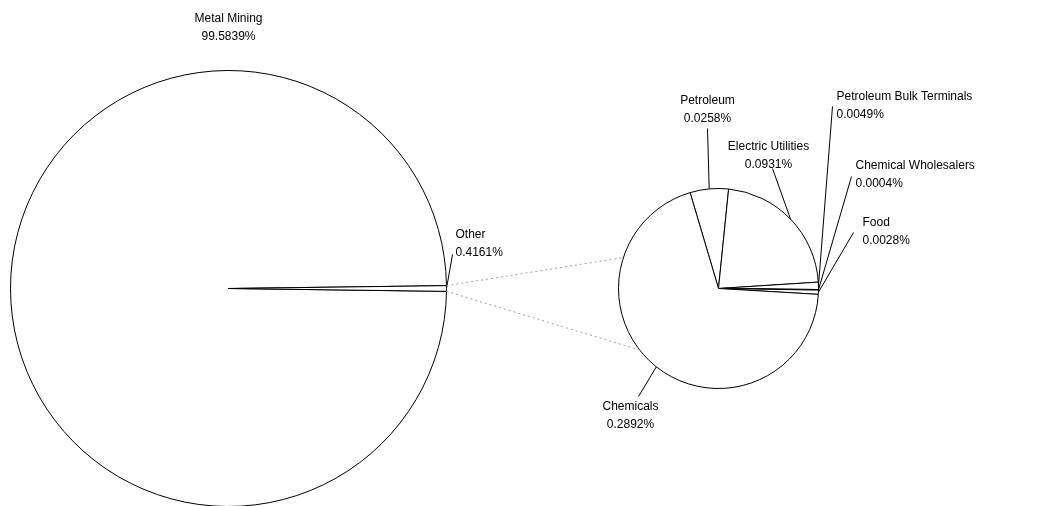 This screenshot has height=506, width=1043. I want to click on slice-label: Electric Utilities, so click(768, 145).